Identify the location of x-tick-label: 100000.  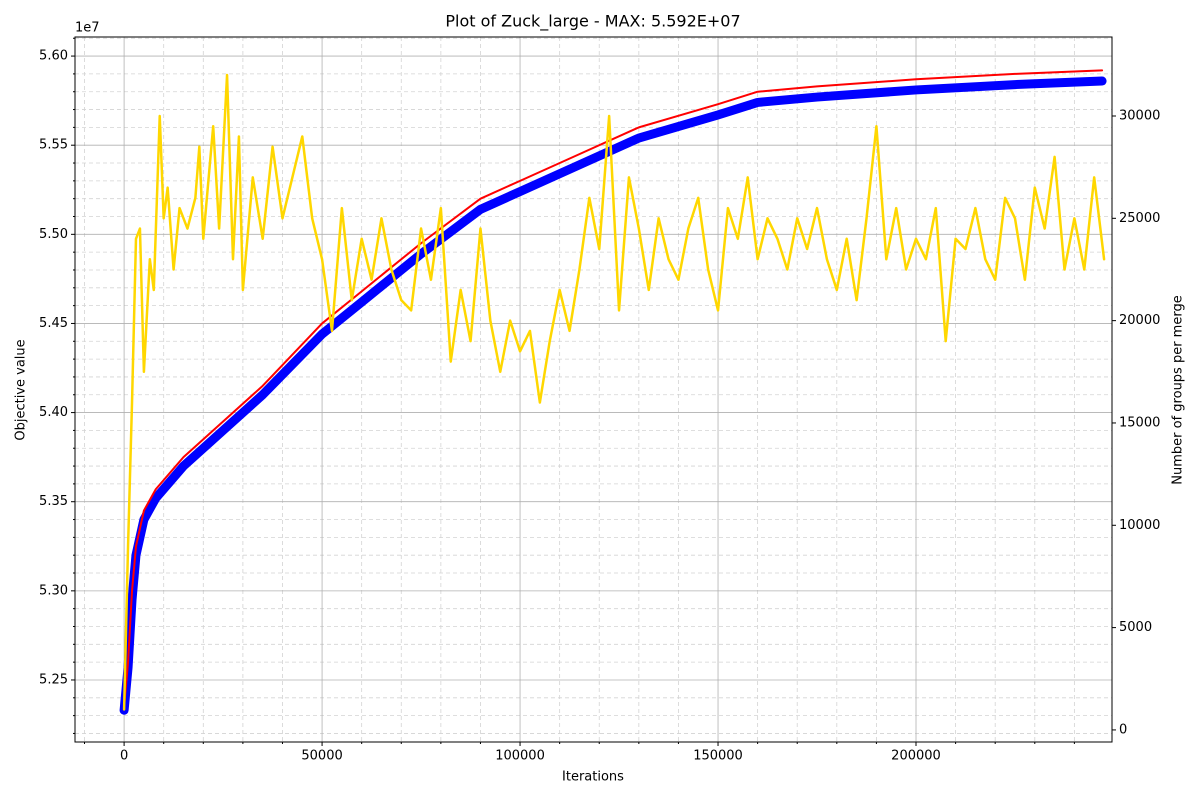
(520, 756).